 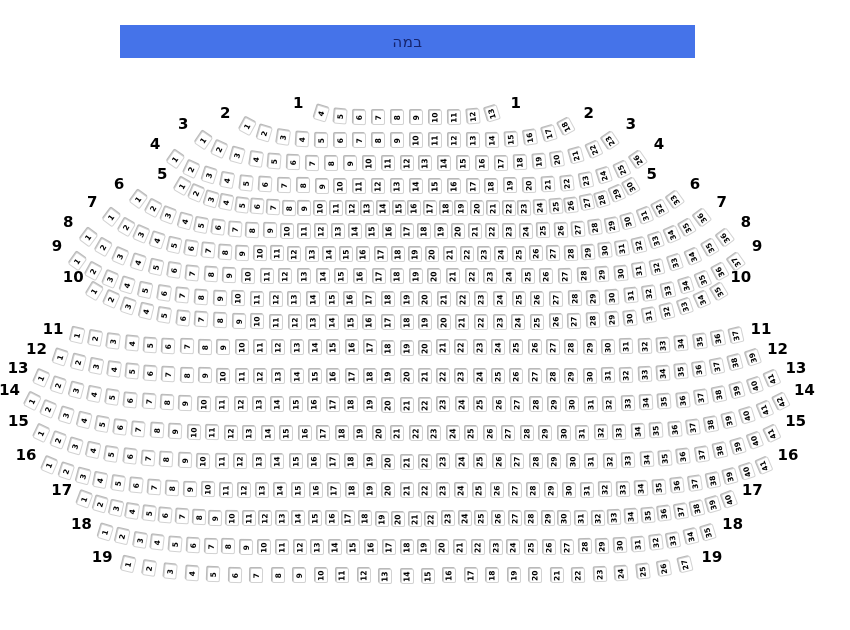 I want to click on seat-r1-s7: 7, so click(x=378, y=118).